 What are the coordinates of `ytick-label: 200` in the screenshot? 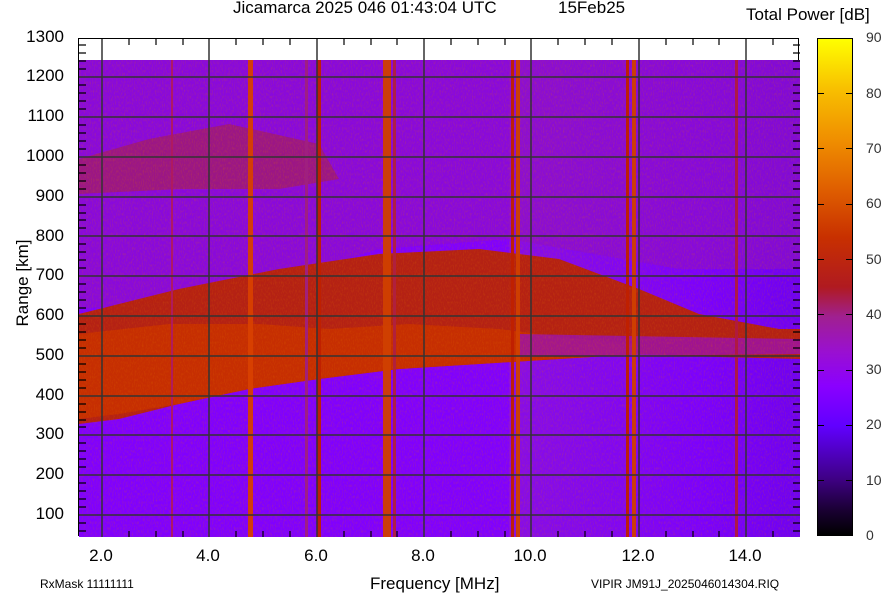 It's located at (49, 473).